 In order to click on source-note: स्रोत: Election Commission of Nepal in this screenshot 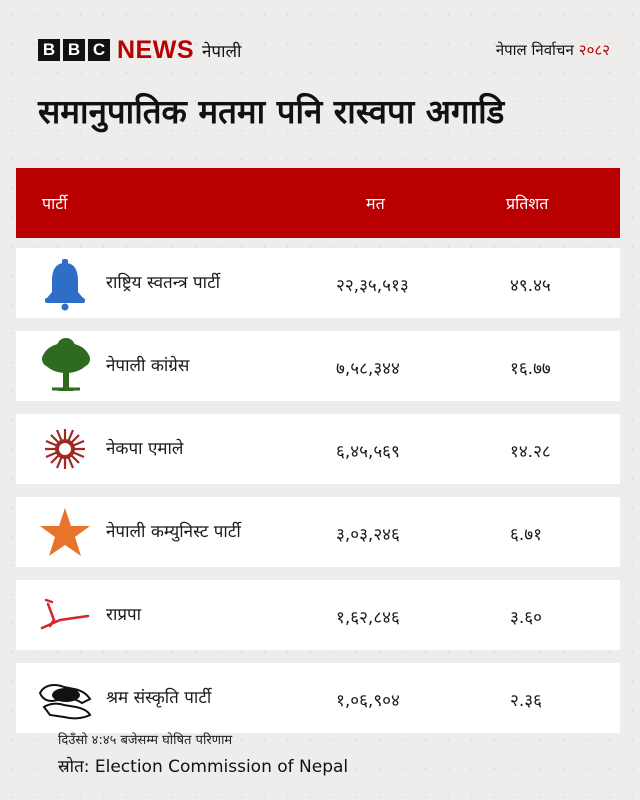, I will do `click(203, 767)`.